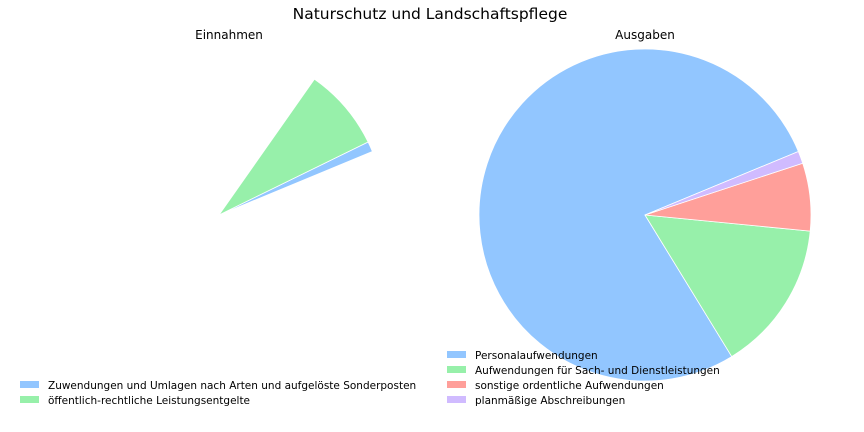 The image size is (864, 432). What do you see at coordinates (229, 35) in the screenshot?
I see `pie-title-einnahmen: Einnahmen` at bounding box center [229, 35].